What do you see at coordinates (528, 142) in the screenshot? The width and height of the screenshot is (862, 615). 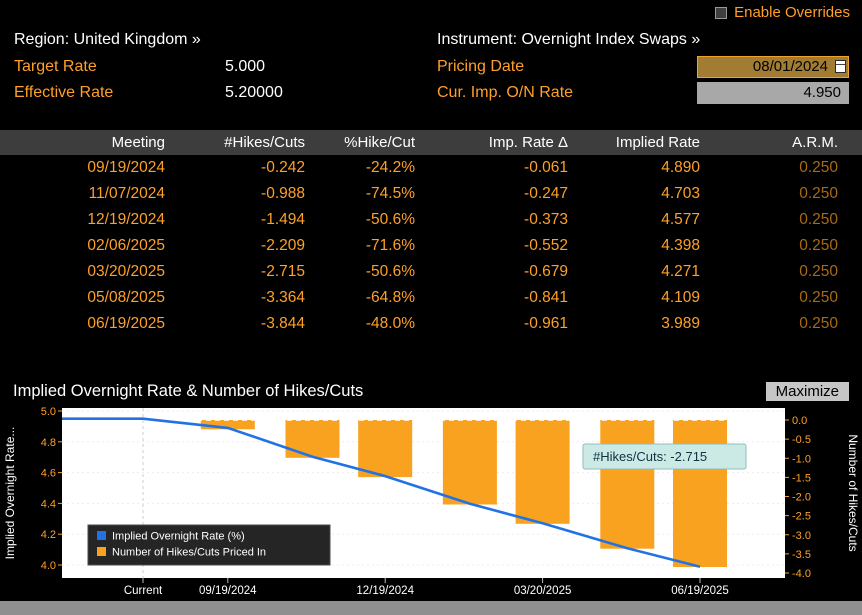 I see `header-imp-rate-delta: Imp. Rate Δ` at bounding box center [528, 142].